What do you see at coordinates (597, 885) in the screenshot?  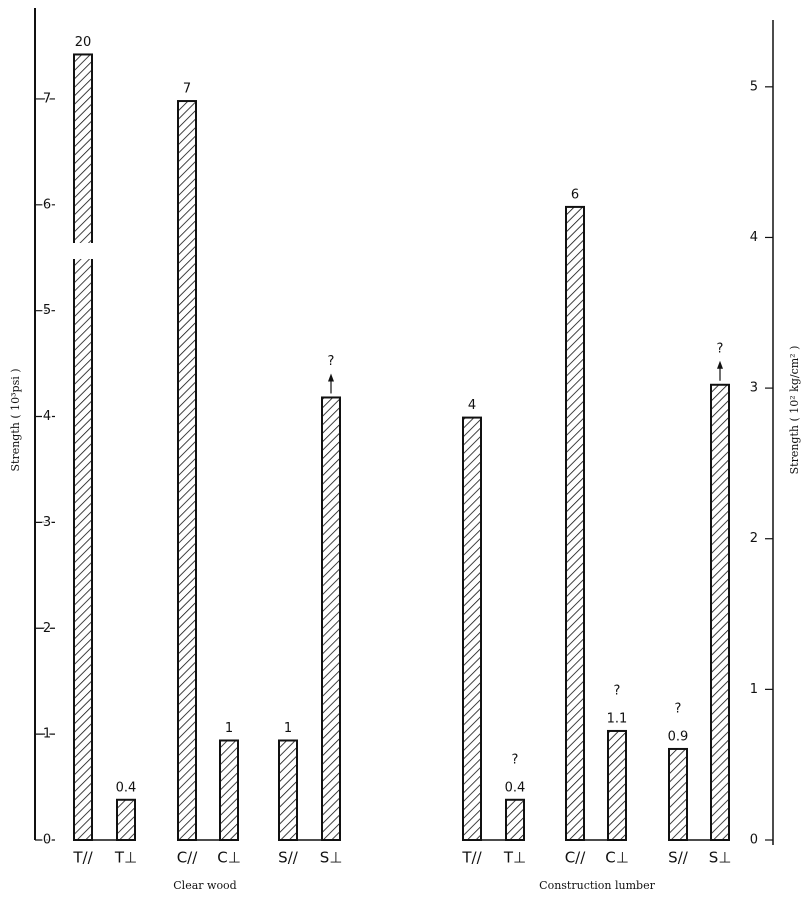 I see `group-label: Construction lumber` at bounding box center [597, 885].